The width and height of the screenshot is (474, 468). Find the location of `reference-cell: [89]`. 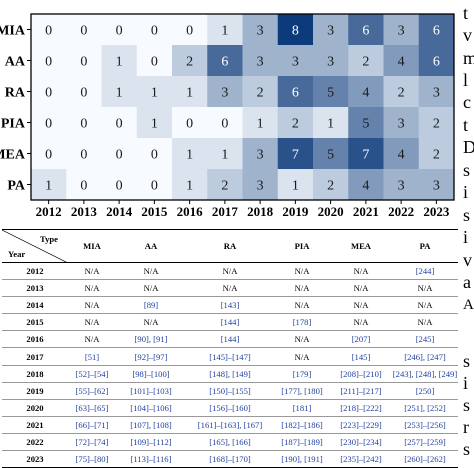

reference-cell: [89] is located at coordinates (151, 305).